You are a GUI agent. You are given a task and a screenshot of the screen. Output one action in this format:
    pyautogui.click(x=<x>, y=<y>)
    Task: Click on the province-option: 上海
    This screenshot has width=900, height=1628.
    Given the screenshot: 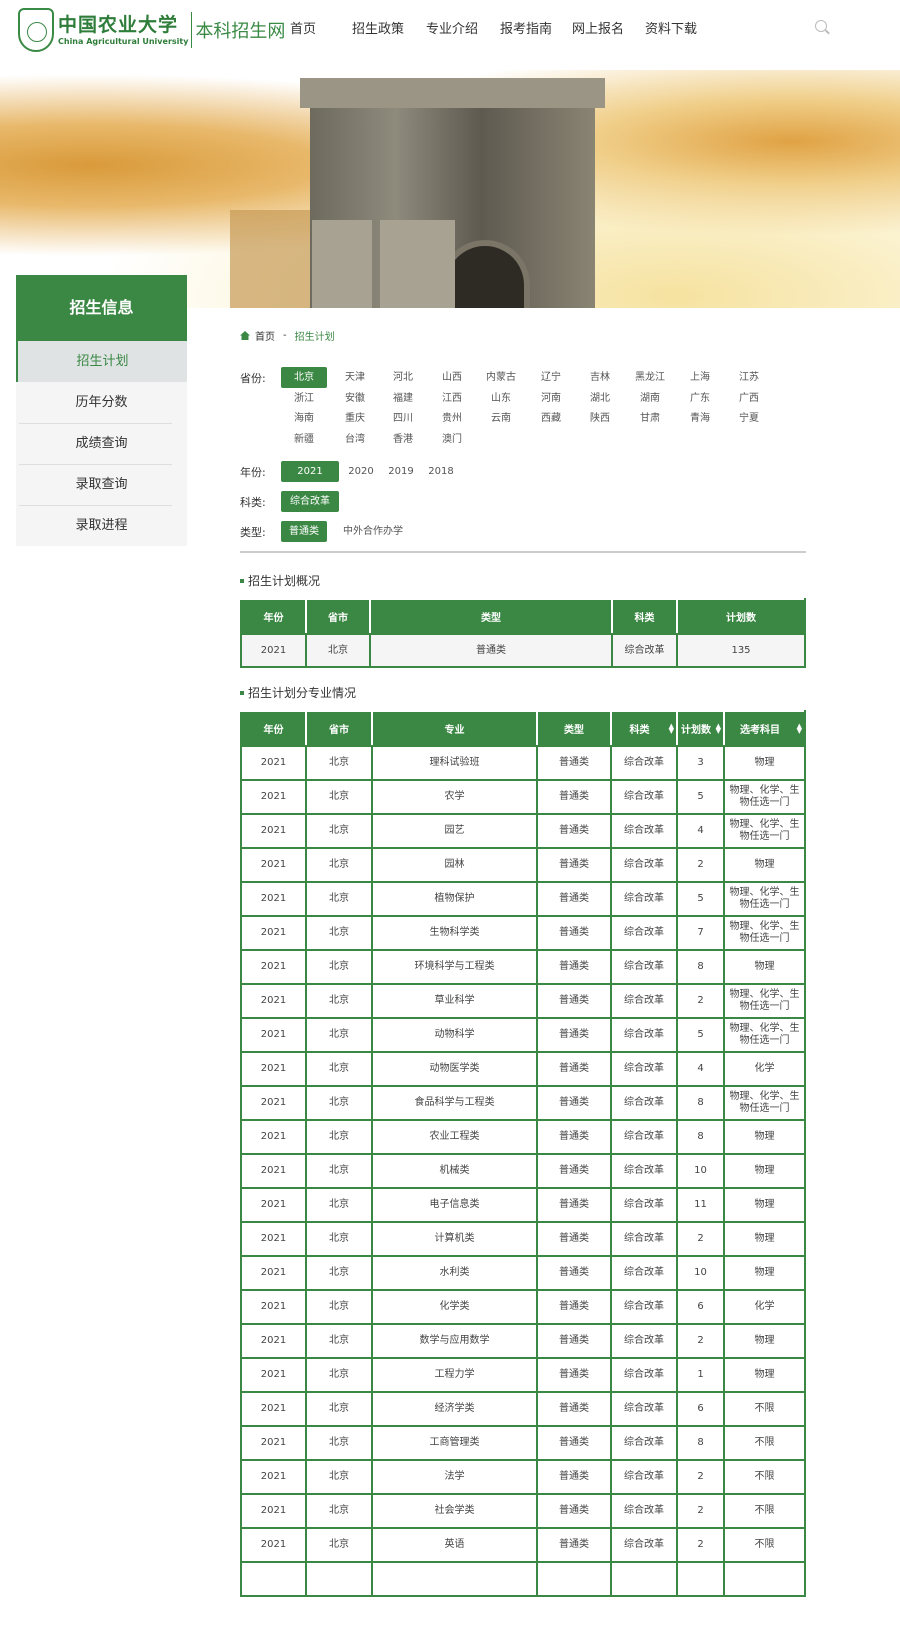 What is the action you would take?
    pyautogui.click(x=700, y=377)
    